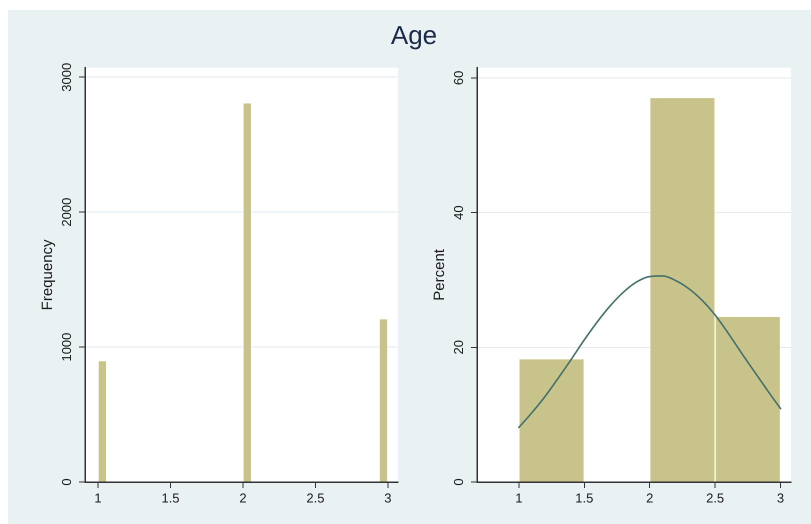  I want to click on chart-title: Age, so click(414, 35).